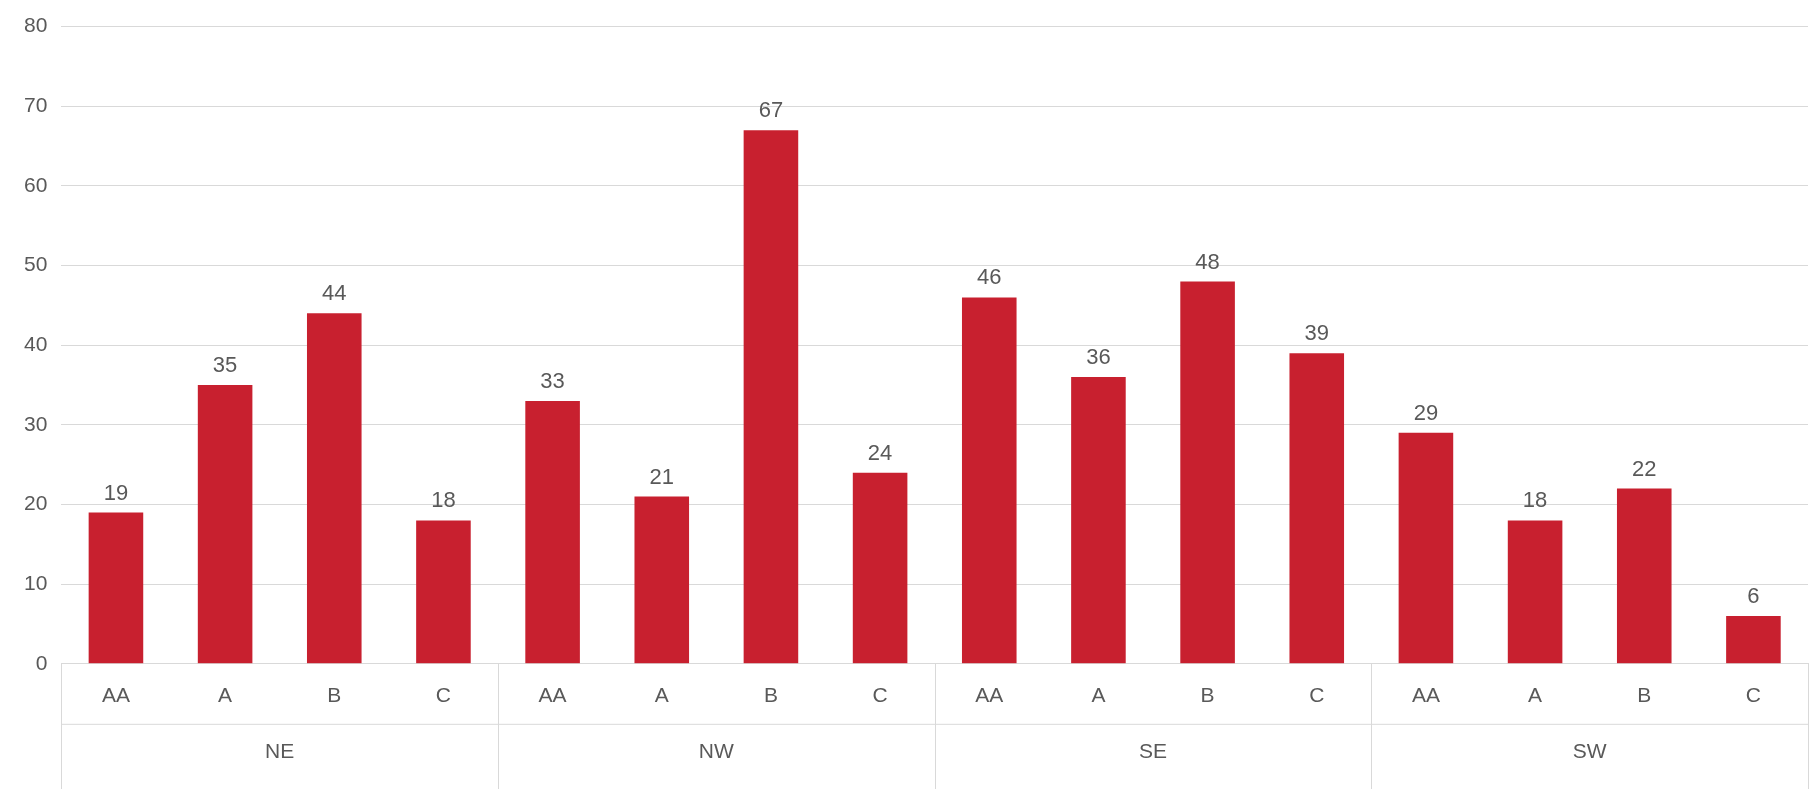 The width and height of the screenshot is (1818, 789). Describe the element at coordinates (771, 110) in the screenshot. I see `data-label: 67` at that location.